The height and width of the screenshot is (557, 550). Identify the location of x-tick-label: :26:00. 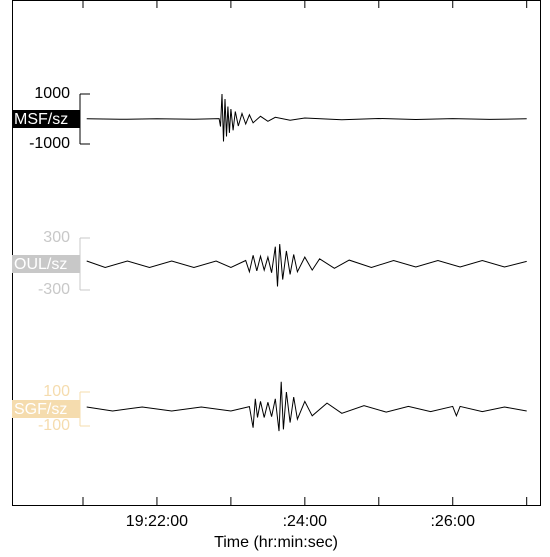
(452, 521).